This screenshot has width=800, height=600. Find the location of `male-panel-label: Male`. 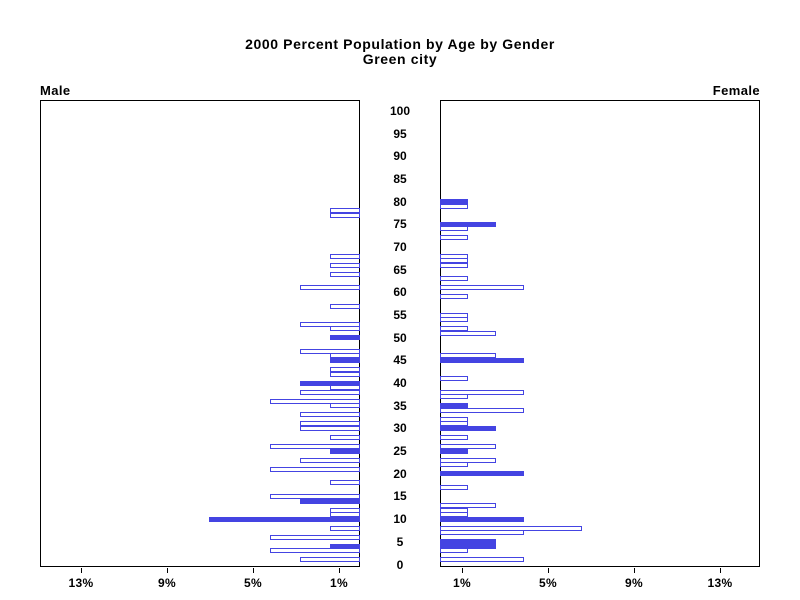

male-panel-label: Male is located at coordinates (55, 90).